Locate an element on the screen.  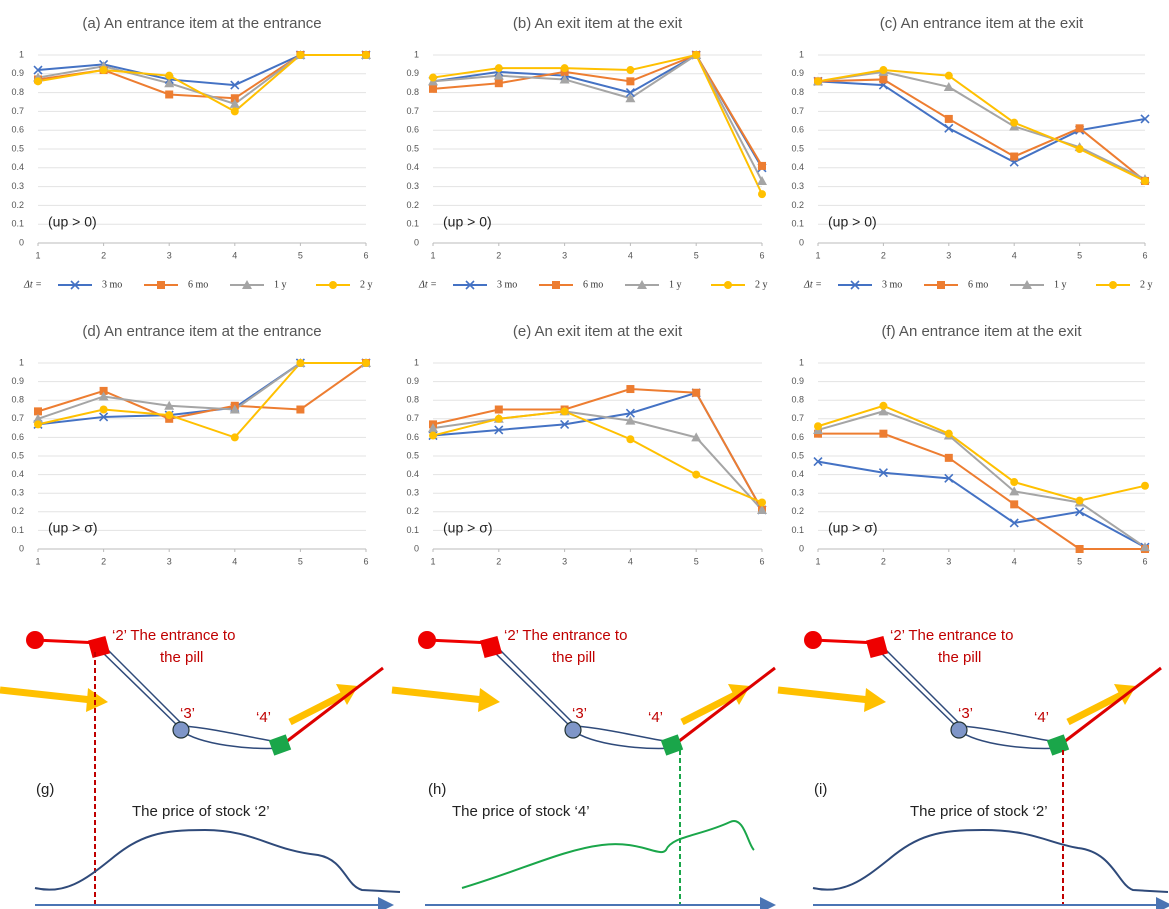
panel-label: (h) is located at coordinates (437, 789).